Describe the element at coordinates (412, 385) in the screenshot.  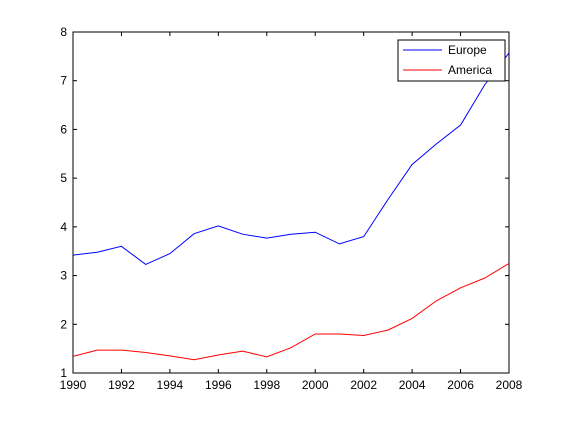
I see `x-tick-label: 2004` at that location.